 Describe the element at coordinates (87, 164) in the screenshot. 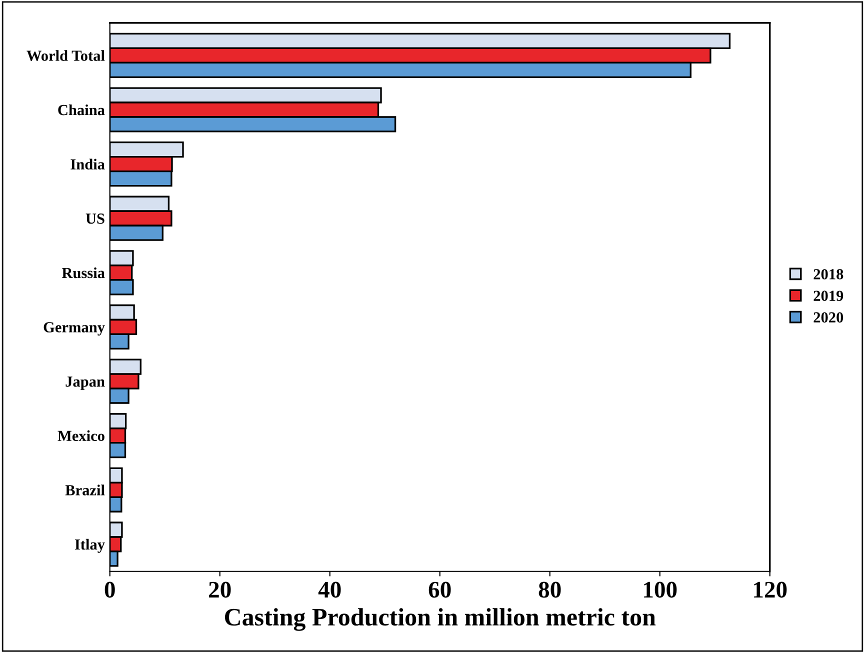

I see `y-tick-label: India` at that location.